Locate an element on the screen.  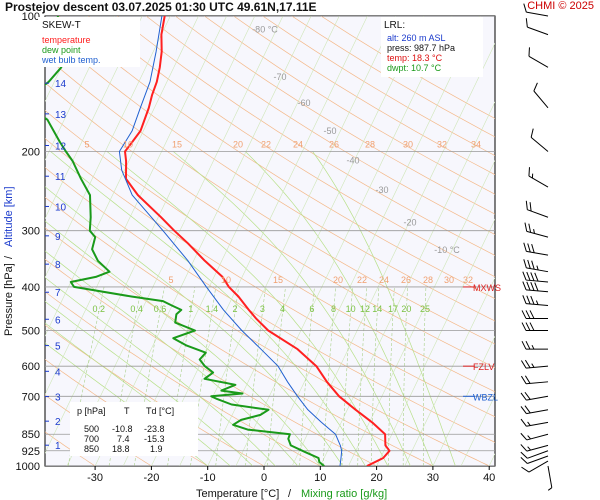
adiabat-label: 26 is located at coordinates (406, 280).